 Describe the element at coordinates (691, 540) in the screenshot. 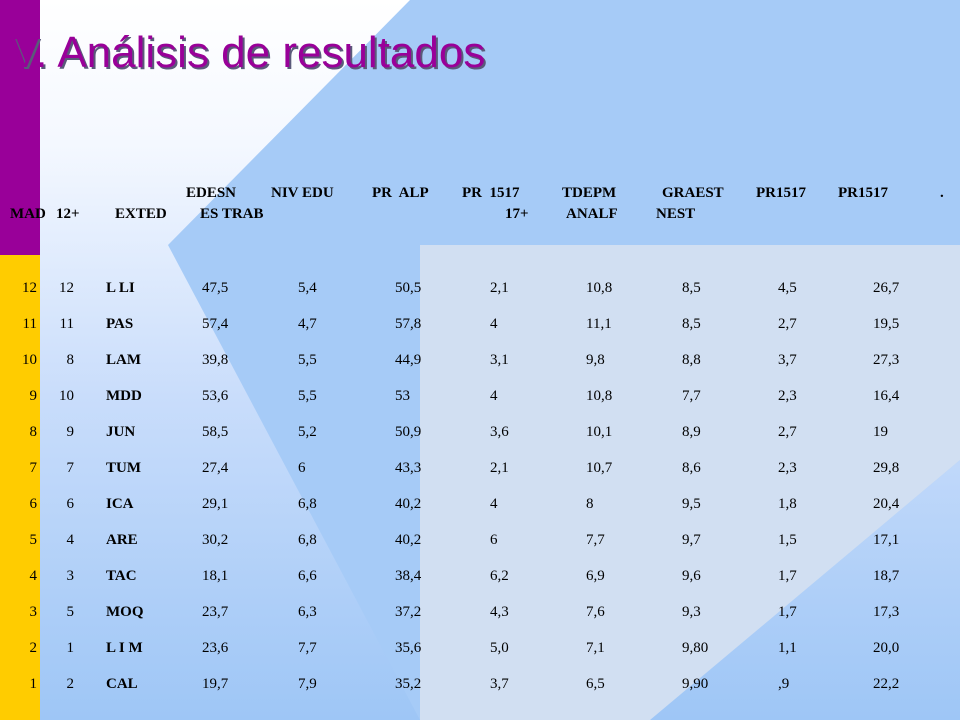

I see `cell-graest: 9,7` at that location.